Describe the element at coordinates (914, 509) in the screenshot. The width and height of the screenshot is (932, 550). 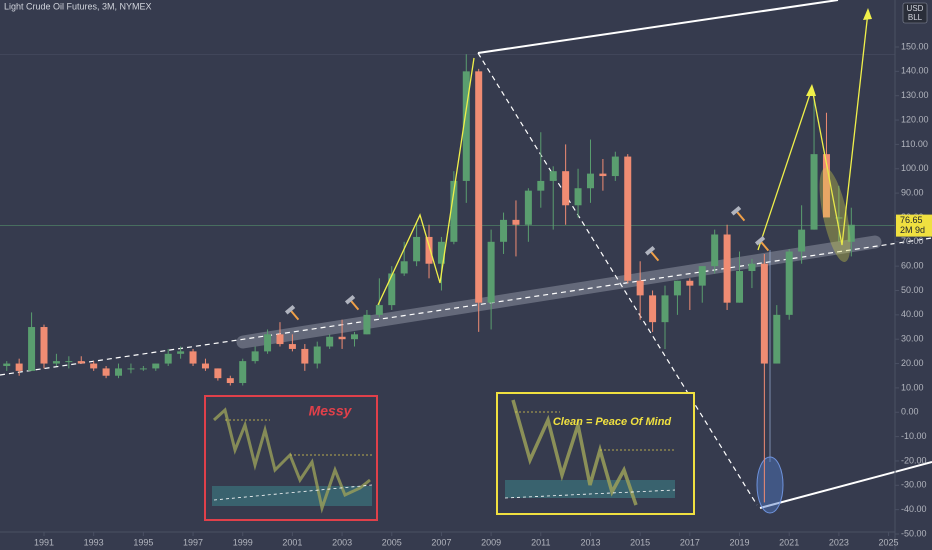
I see `y-tick-label: -40.00` at that location.